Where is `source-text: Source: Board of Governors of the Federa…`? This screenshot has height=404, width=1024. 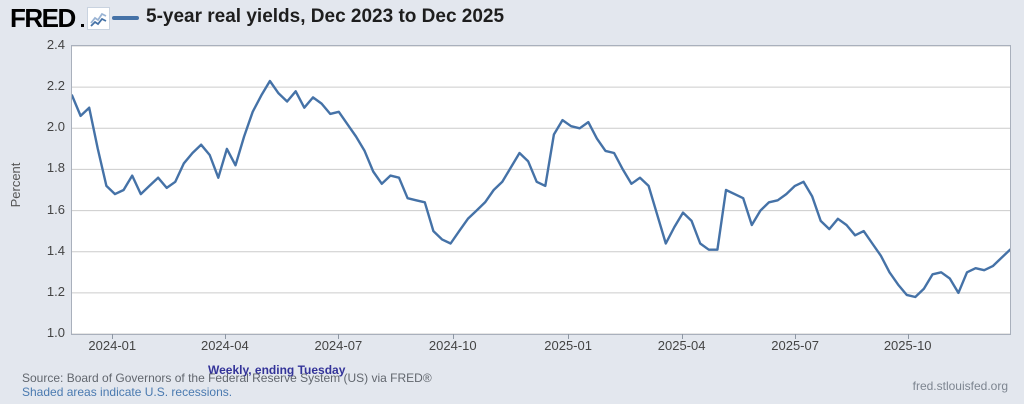
source-text: Source: Board of Governors of the Federa… is located at coordinates (227, 378).